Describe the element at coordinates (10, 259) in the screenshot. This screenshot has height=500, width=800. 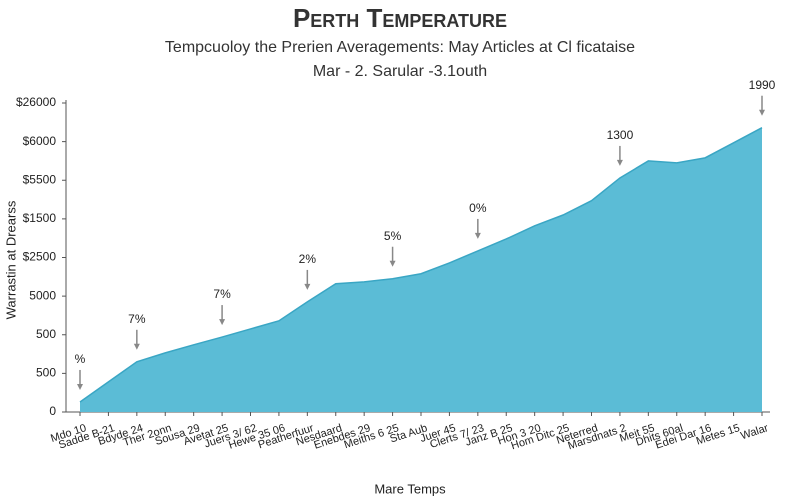
I see `y-axis-label: Warrastin at Drearss` at that location.